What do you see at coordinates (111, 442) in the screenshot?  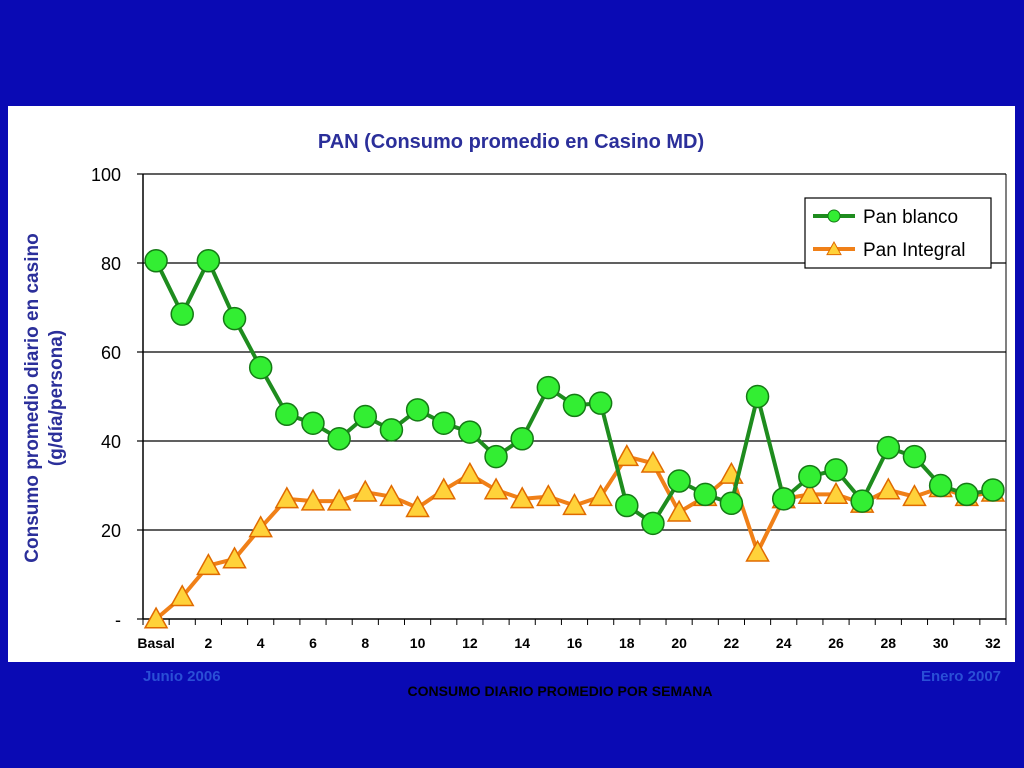 I see `y-tick-label: 40` at bounding box center [111, 442].